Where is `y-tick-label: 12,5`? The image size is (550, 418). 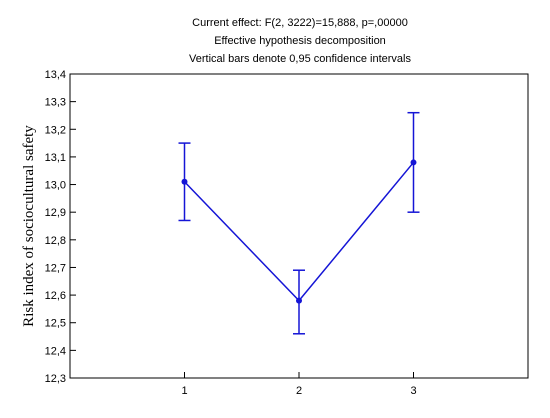 y-tick-label: 12,5 is located at coordinates (55, 324).